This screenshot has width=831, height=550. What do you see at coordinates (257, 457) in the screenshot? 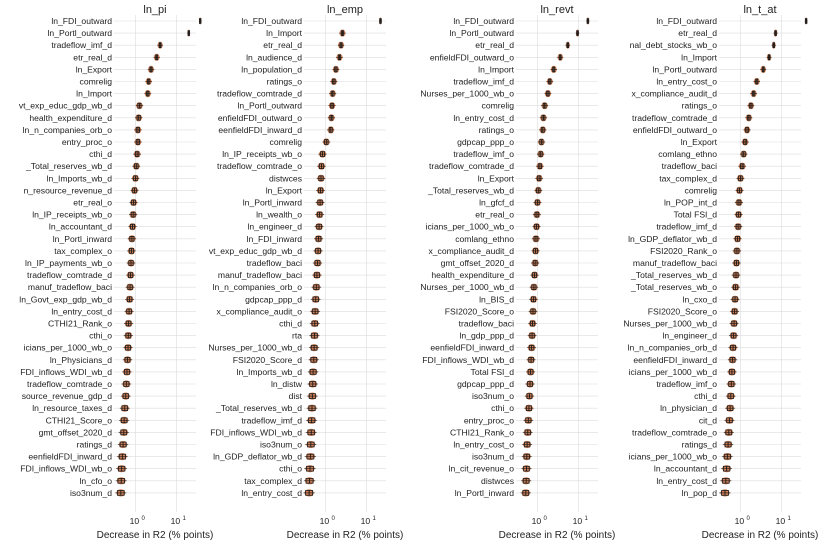
I see `category-label: ln_GDP_deflator_wb_d` at bounding box center [257, 457].